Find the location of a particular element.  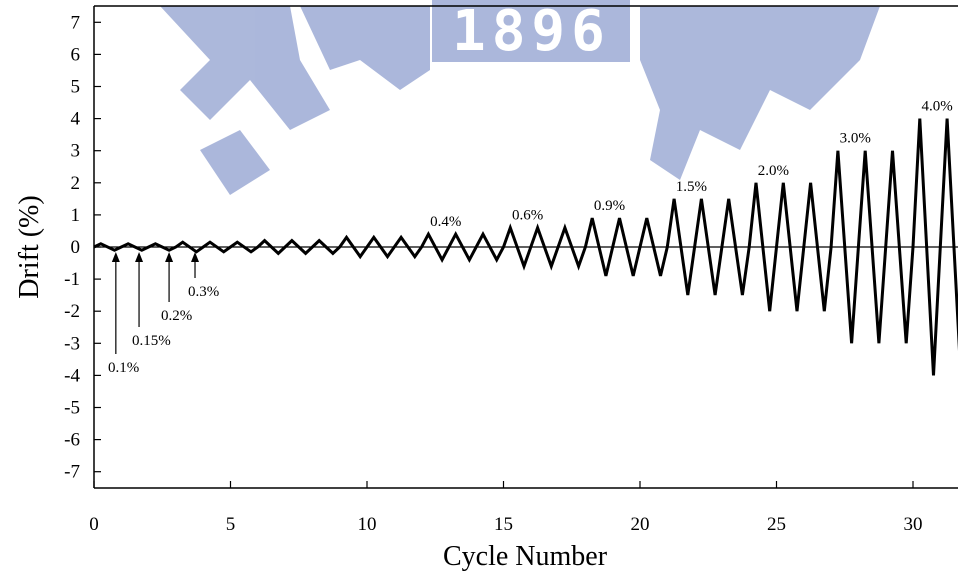

amplitude-label: 0.4% is located at coordinates (445, 222).